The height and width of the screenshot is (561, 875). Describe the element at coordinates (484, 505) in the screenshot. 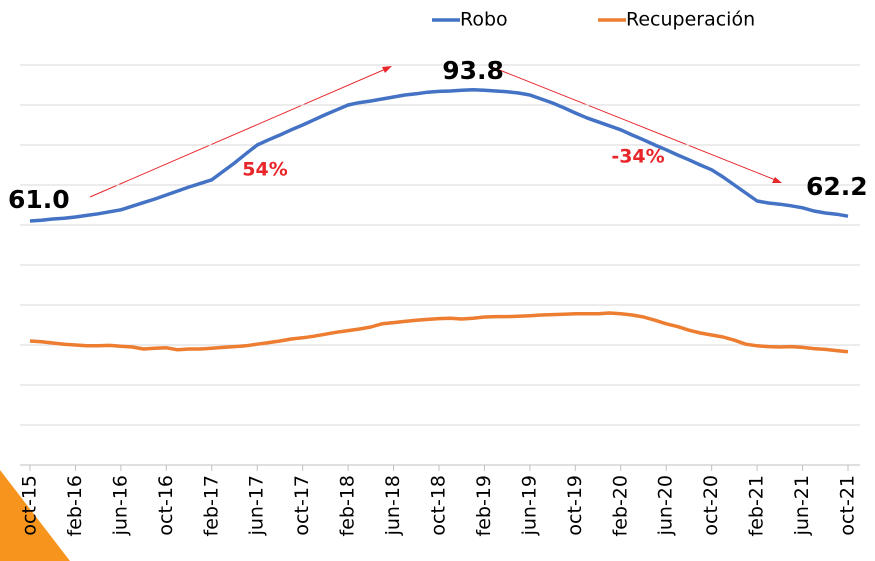

I see `x-tick-label: feb-19` at that location.